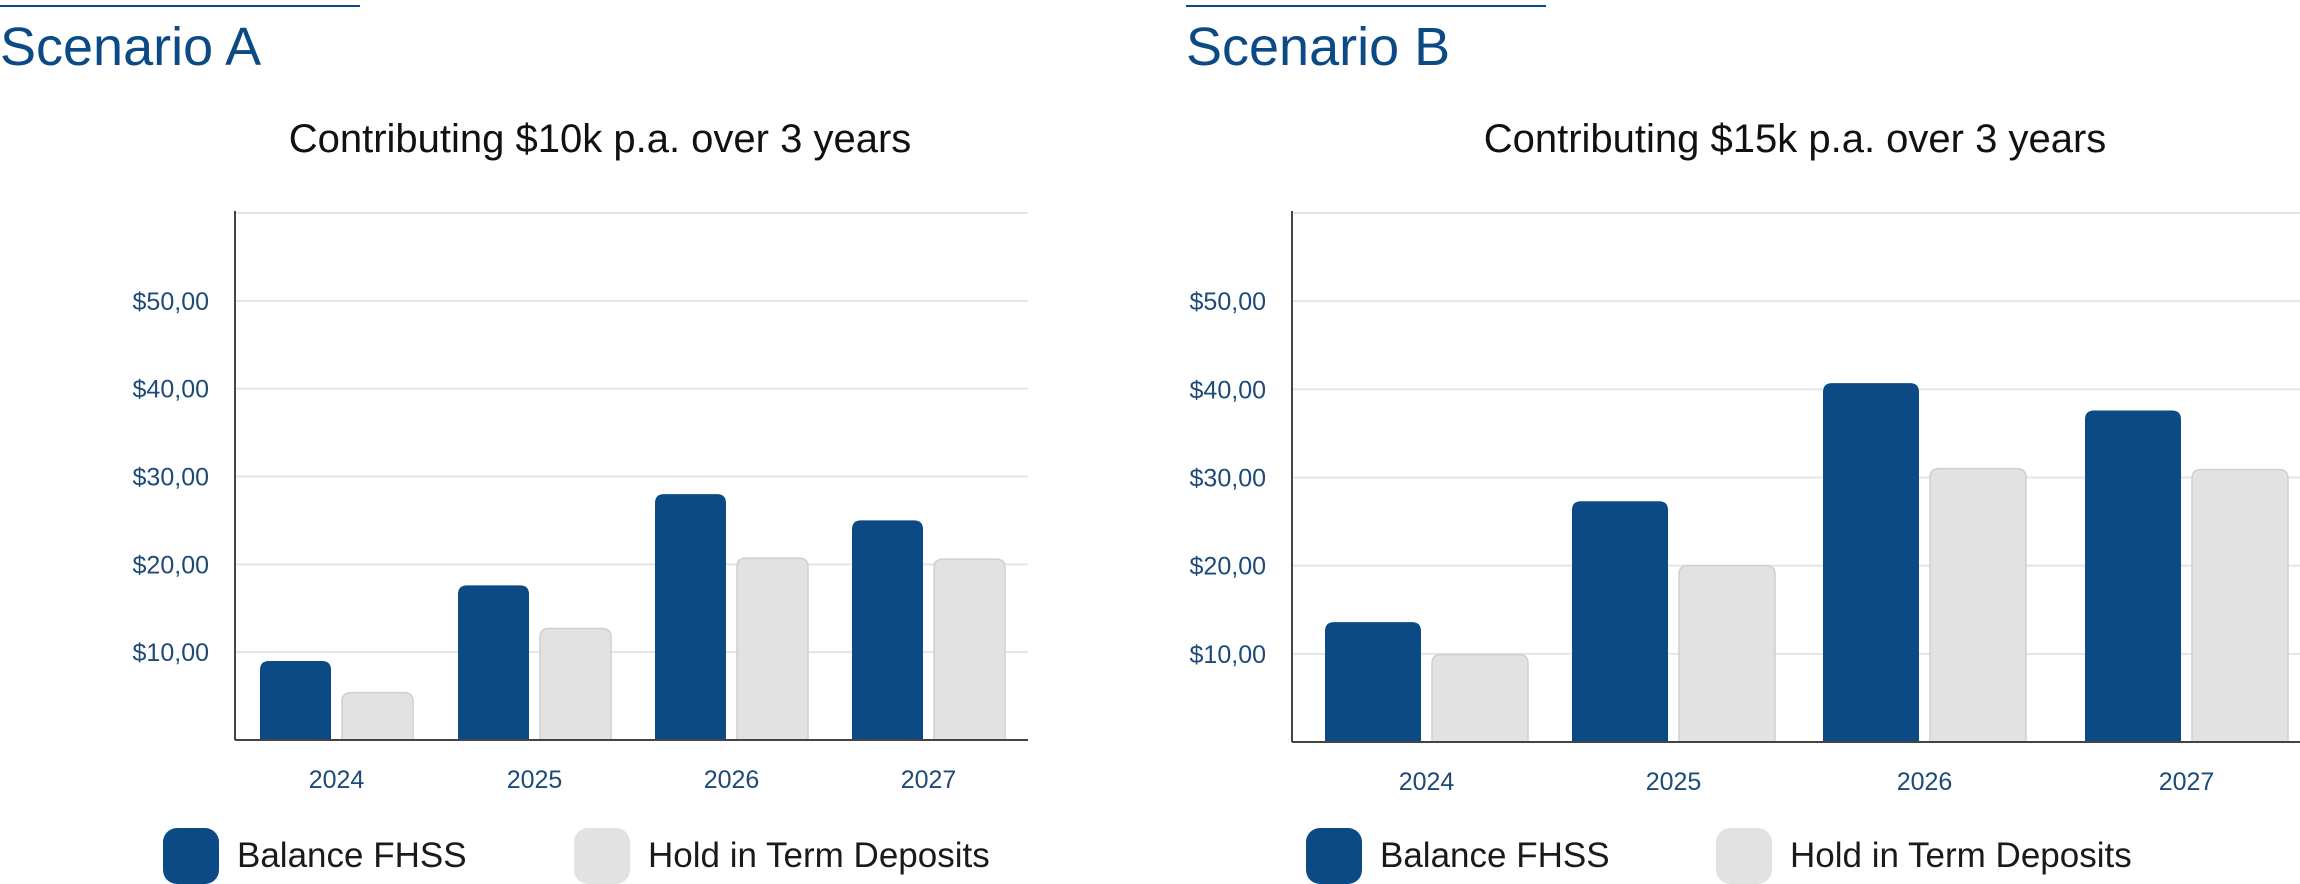 Image resolution: width=2300 pixels, height=884 pixels. What do you see at coordinates (600, 139) in the screenshot?
I see `chart-title: Contributing $10k p.a. over 3 years` at bounding box center [600, 139].